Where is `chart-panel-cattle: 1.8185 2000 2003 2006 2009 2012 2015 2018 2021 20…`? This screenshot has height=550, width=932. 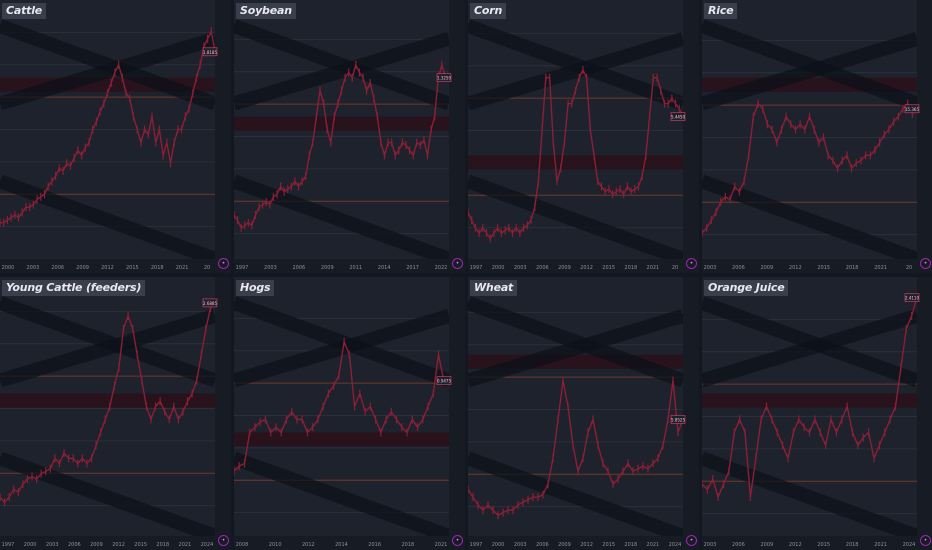 chart-panel-cattle: 1.8185 2000 2003 2006 2009 2012 2015 2018 2021 20… is located at coordinates (115, 136).